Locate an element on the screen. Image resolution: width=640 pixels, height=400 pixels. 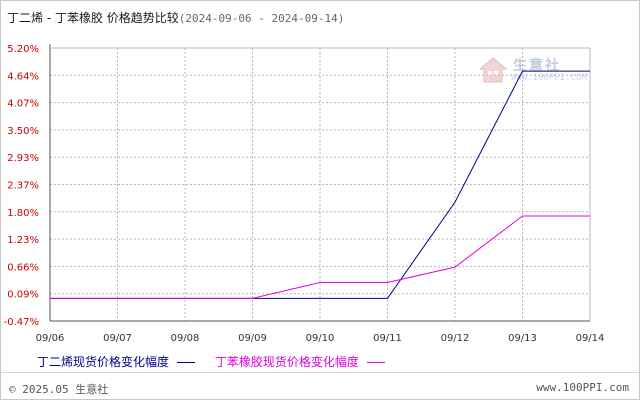
y-tick-label: 2.37% is located at coordinates (23, 186).